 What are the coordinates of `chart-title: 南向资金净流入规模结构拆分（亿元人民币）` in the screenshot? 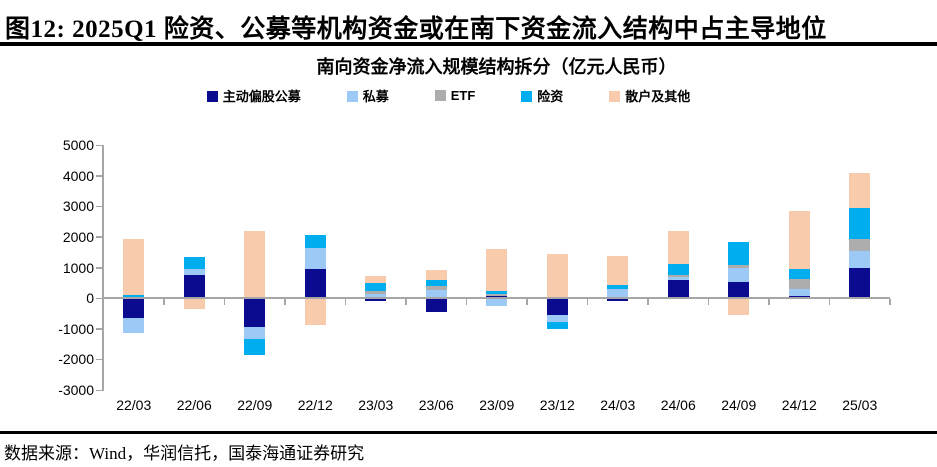 It's located at (496, 67).